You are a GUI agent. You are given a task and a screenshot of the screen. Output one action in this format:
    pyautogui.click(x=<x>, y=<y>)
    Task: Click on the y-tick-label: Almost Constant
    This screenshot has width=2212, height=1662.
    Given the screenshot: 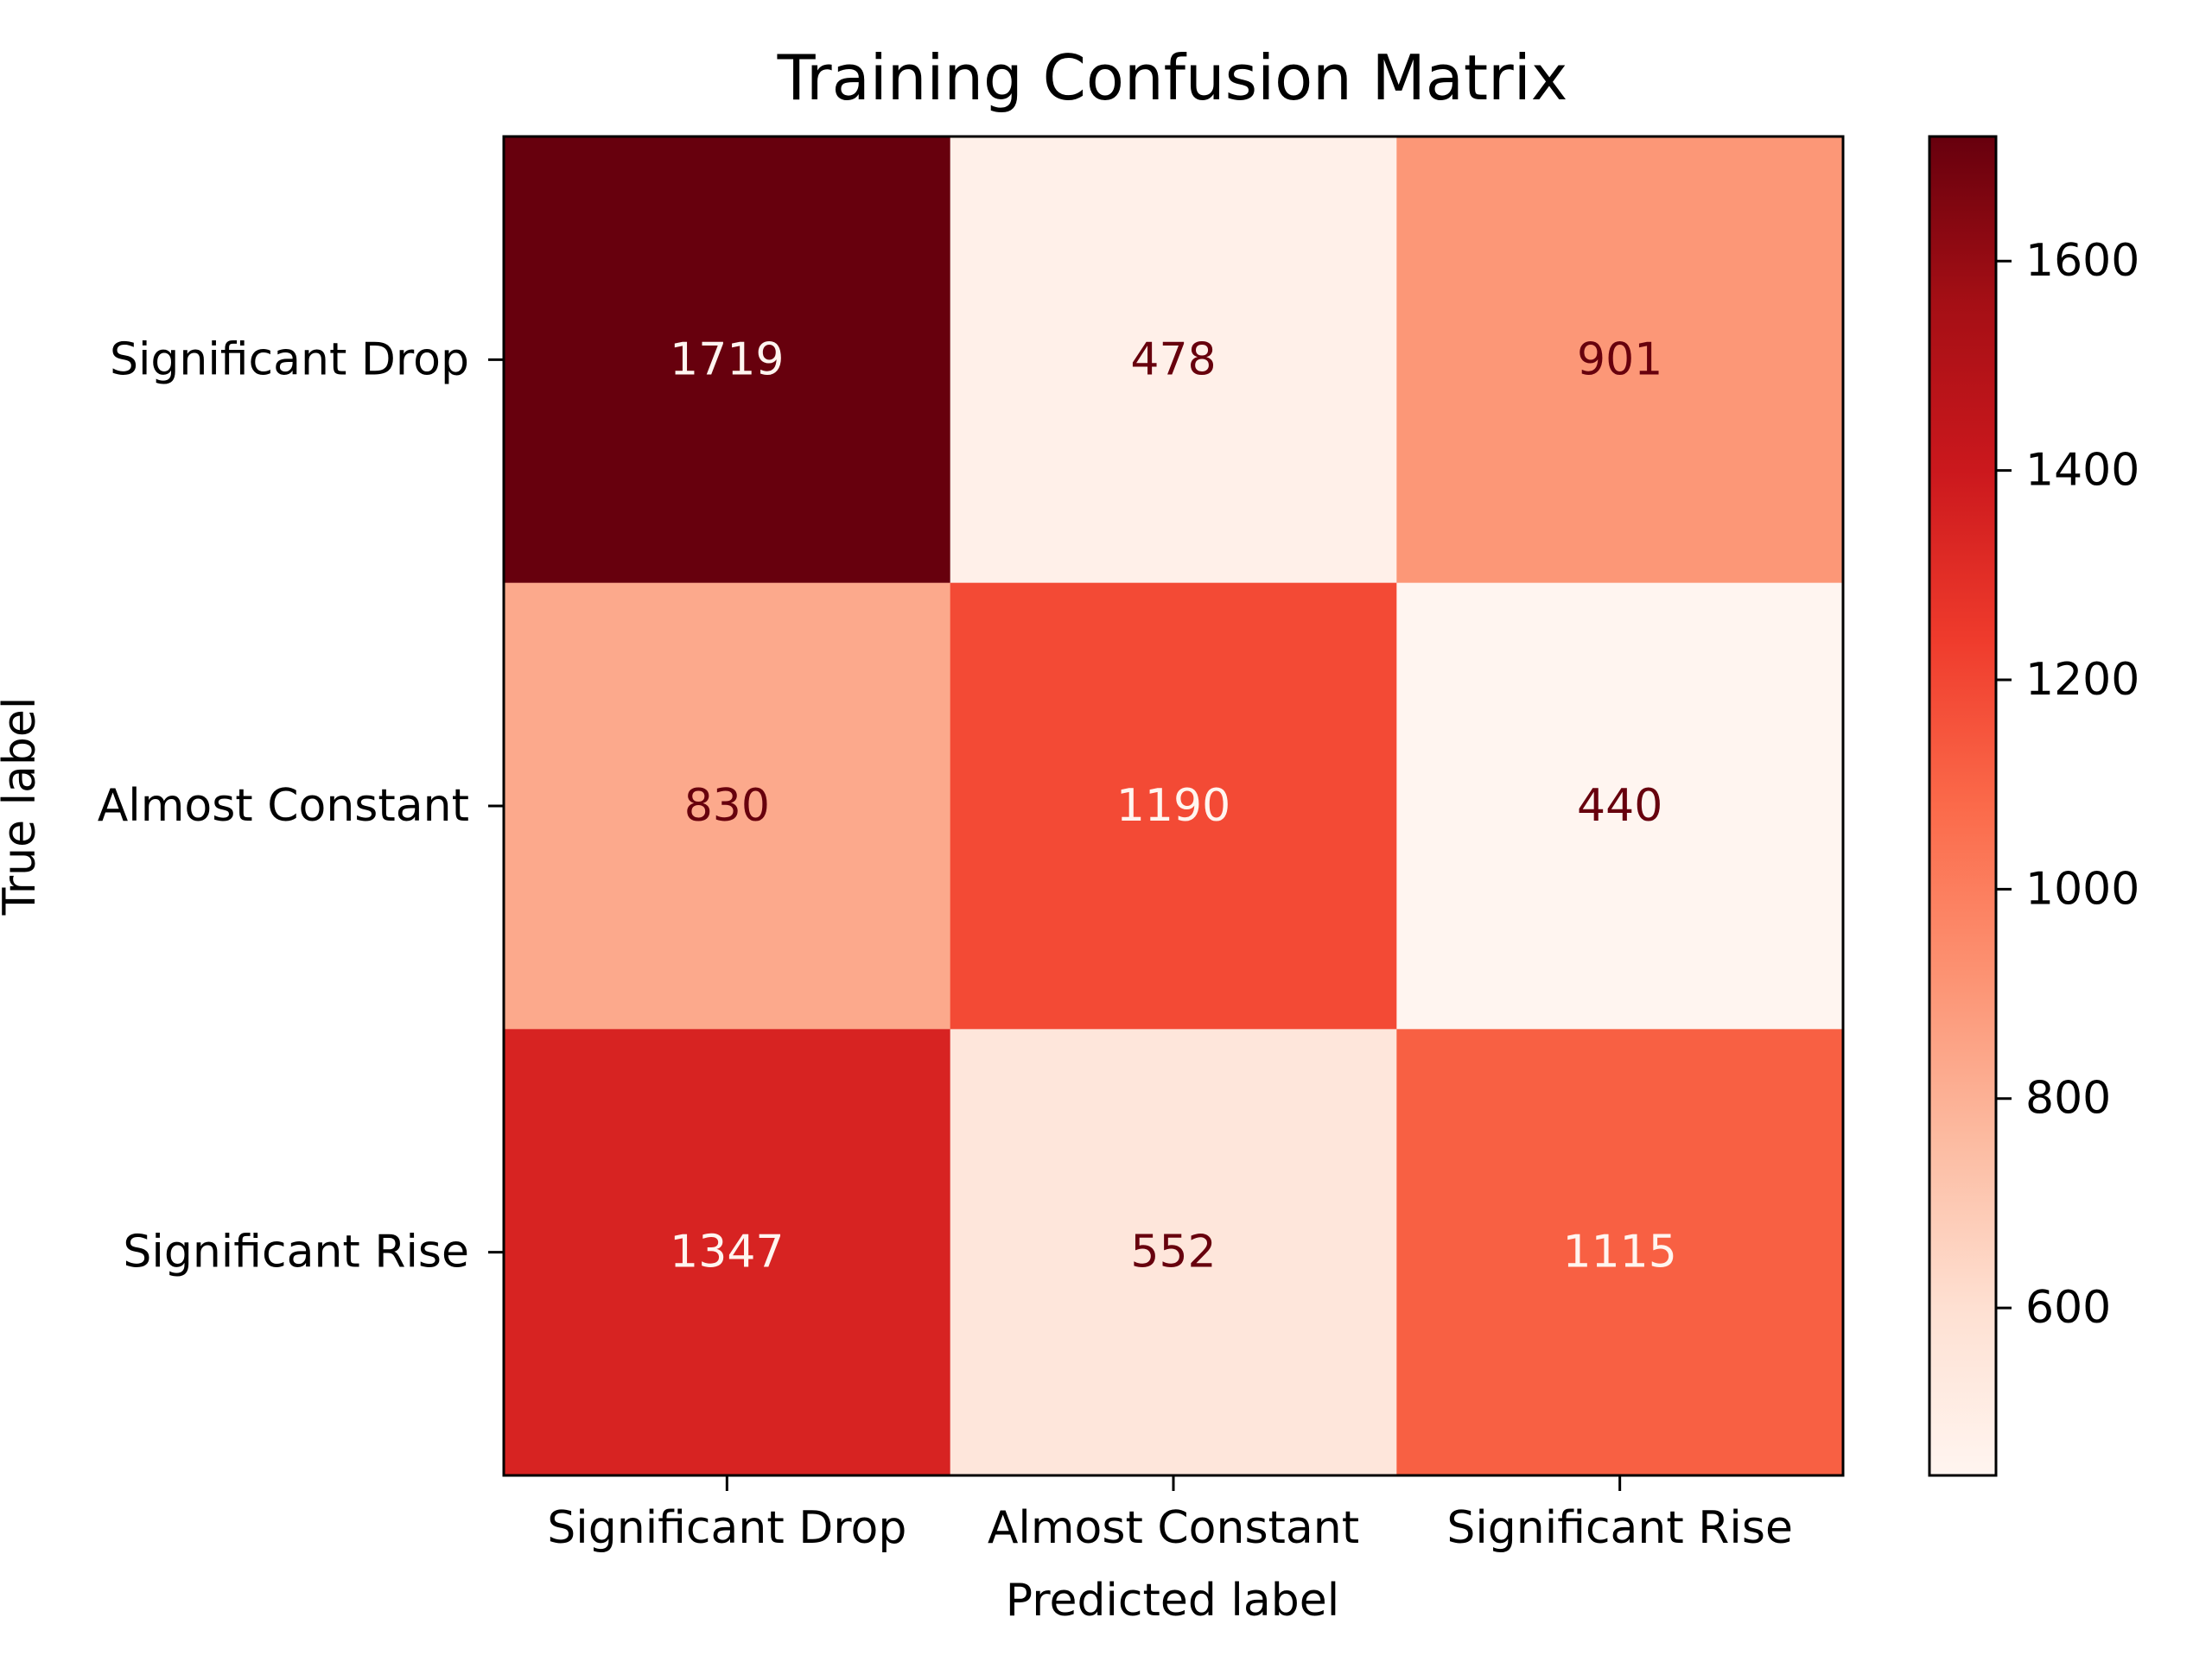 What is the action you would take?
    pyautogui.click(x=283, y=806)
    